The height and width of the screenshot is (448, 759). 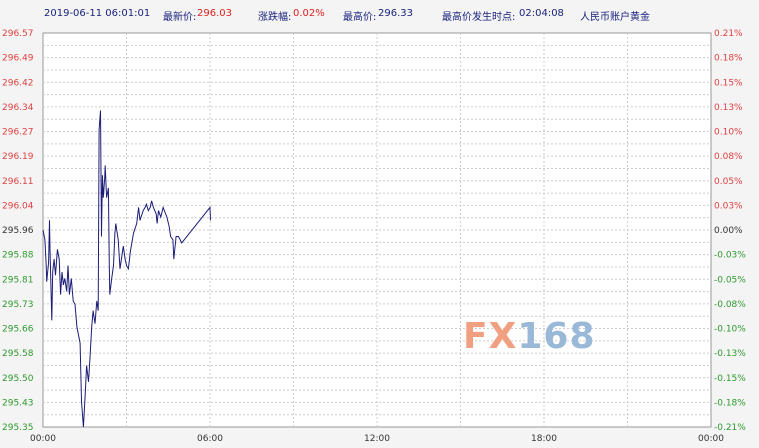 What do you see at coordinates (730, 379) in the screenshot?
I see `y-tick-right: -0.15%` at bounding box center [730, 379].